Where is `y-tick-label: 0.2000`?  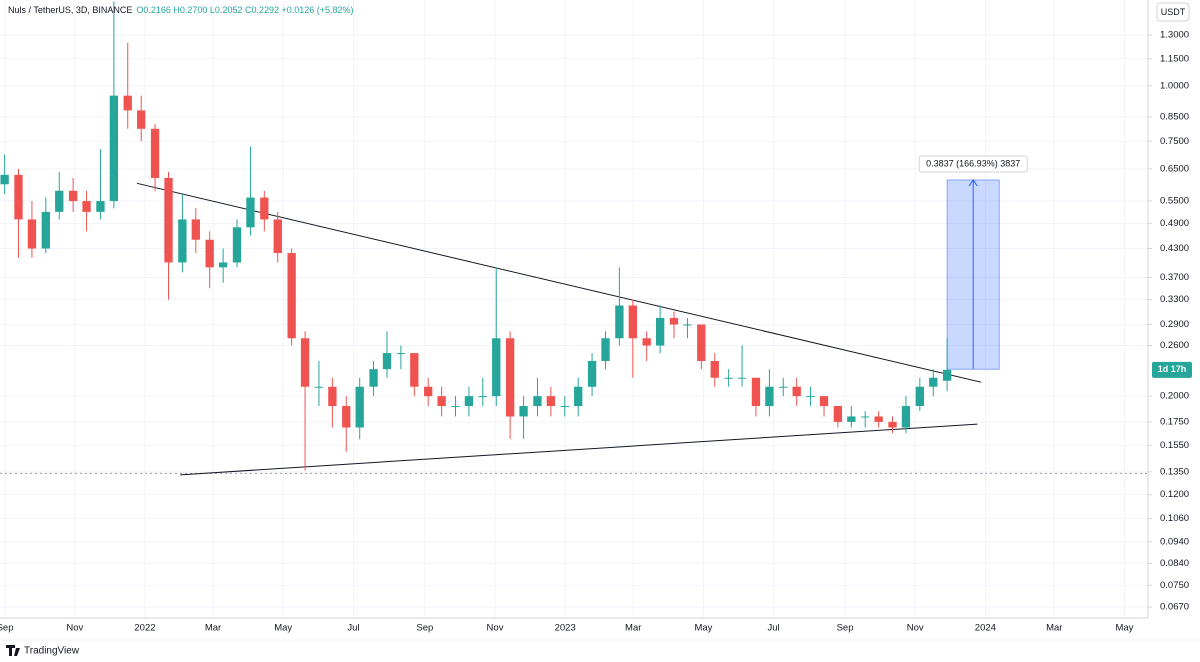 y-tick-label: 0.2000 is located at coordinates (1174, 396).